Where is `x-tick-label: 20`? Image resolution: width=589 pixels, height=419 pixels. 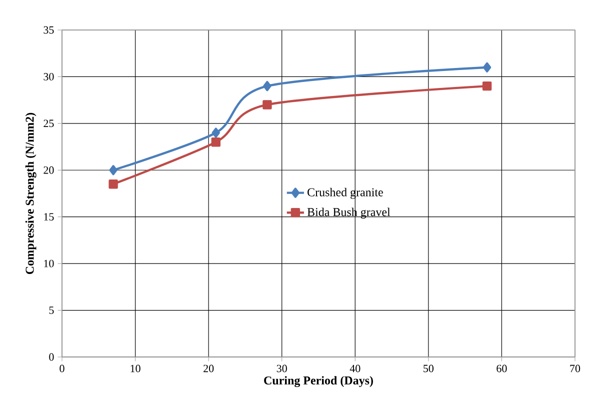 x-tick-label: 20 is located at coordinates (209, 368).